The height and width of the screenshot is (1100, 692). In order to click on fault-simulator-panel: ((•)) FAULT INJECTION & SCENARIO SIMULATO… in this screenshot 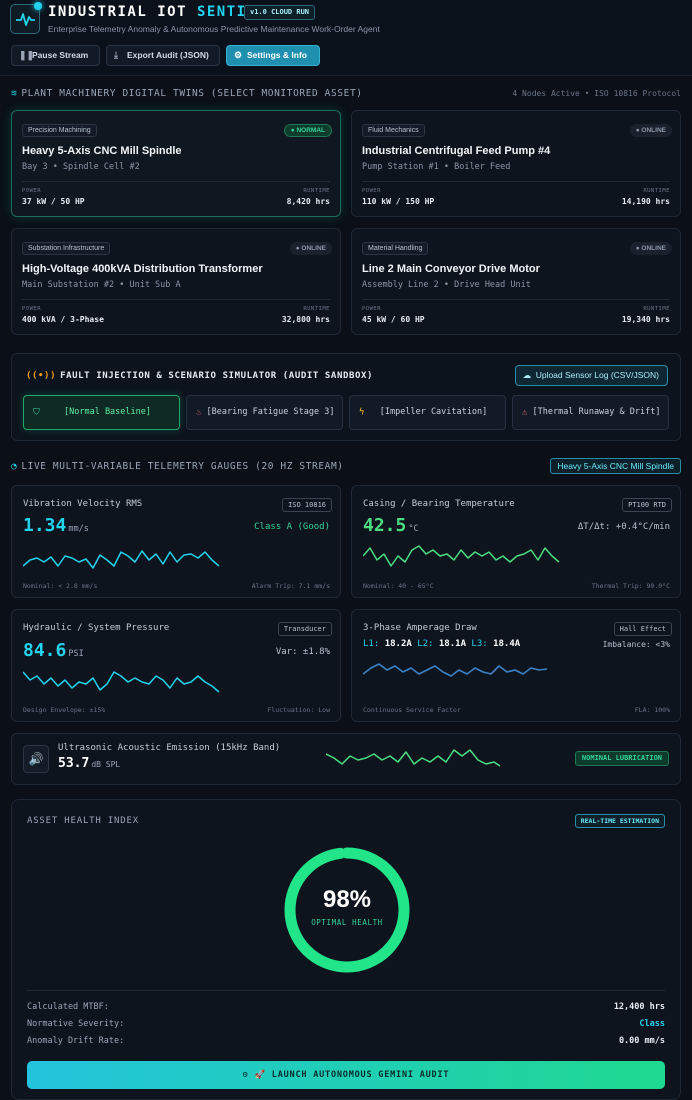, I will do `click(346, 397)`.